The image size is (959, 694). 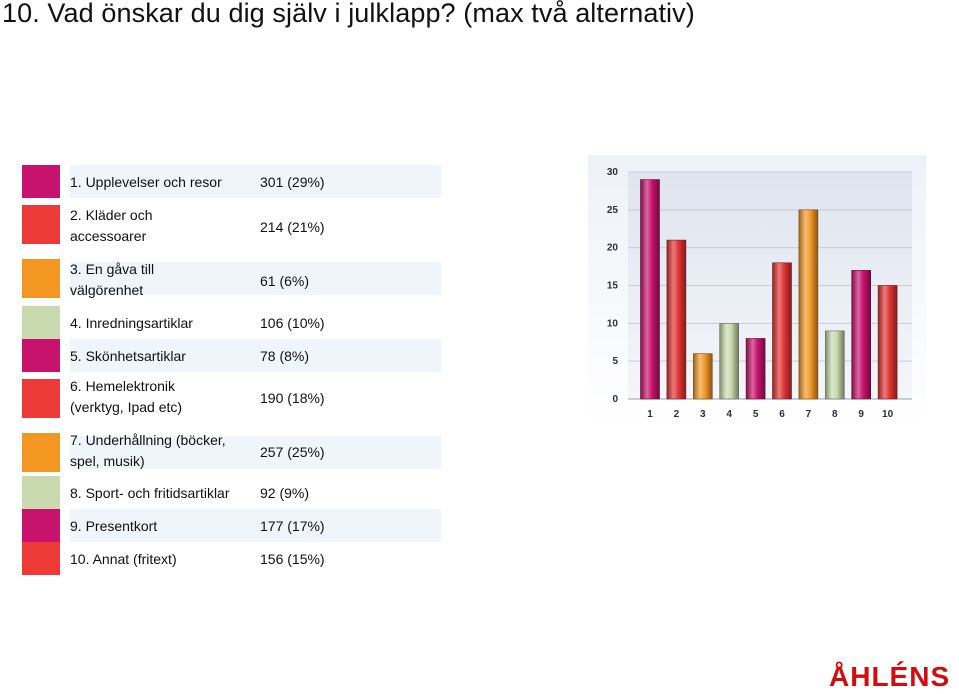 I want to click on legend-row: 5. Skönhetsartiklar 78 (8%), so click(x=230, y=355).